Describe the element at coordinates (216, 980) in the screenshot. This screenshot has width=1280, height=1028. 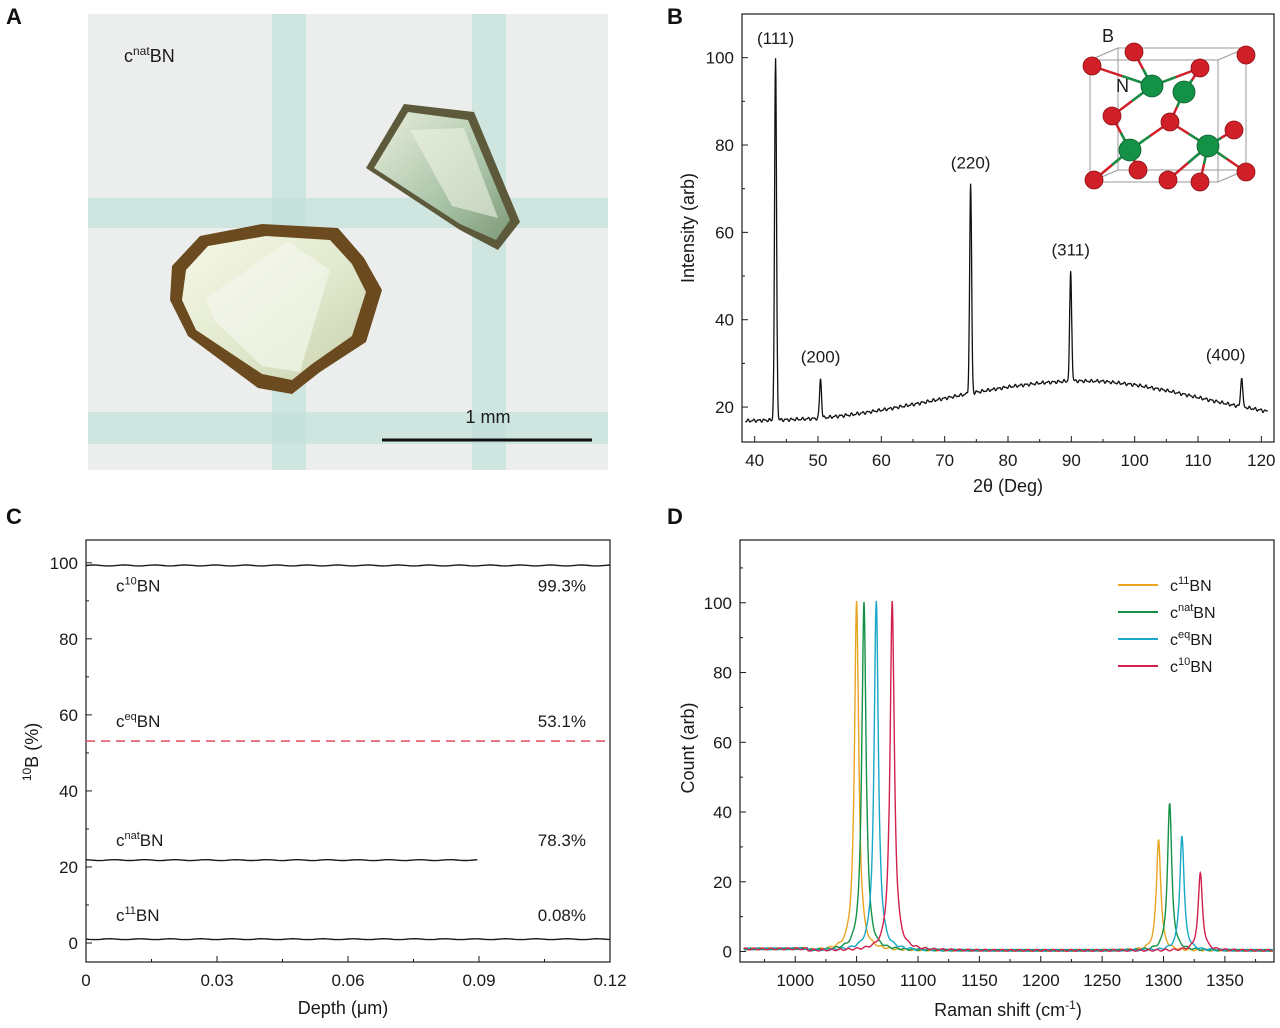
I see `x-tick-label: 0.03` at that location.